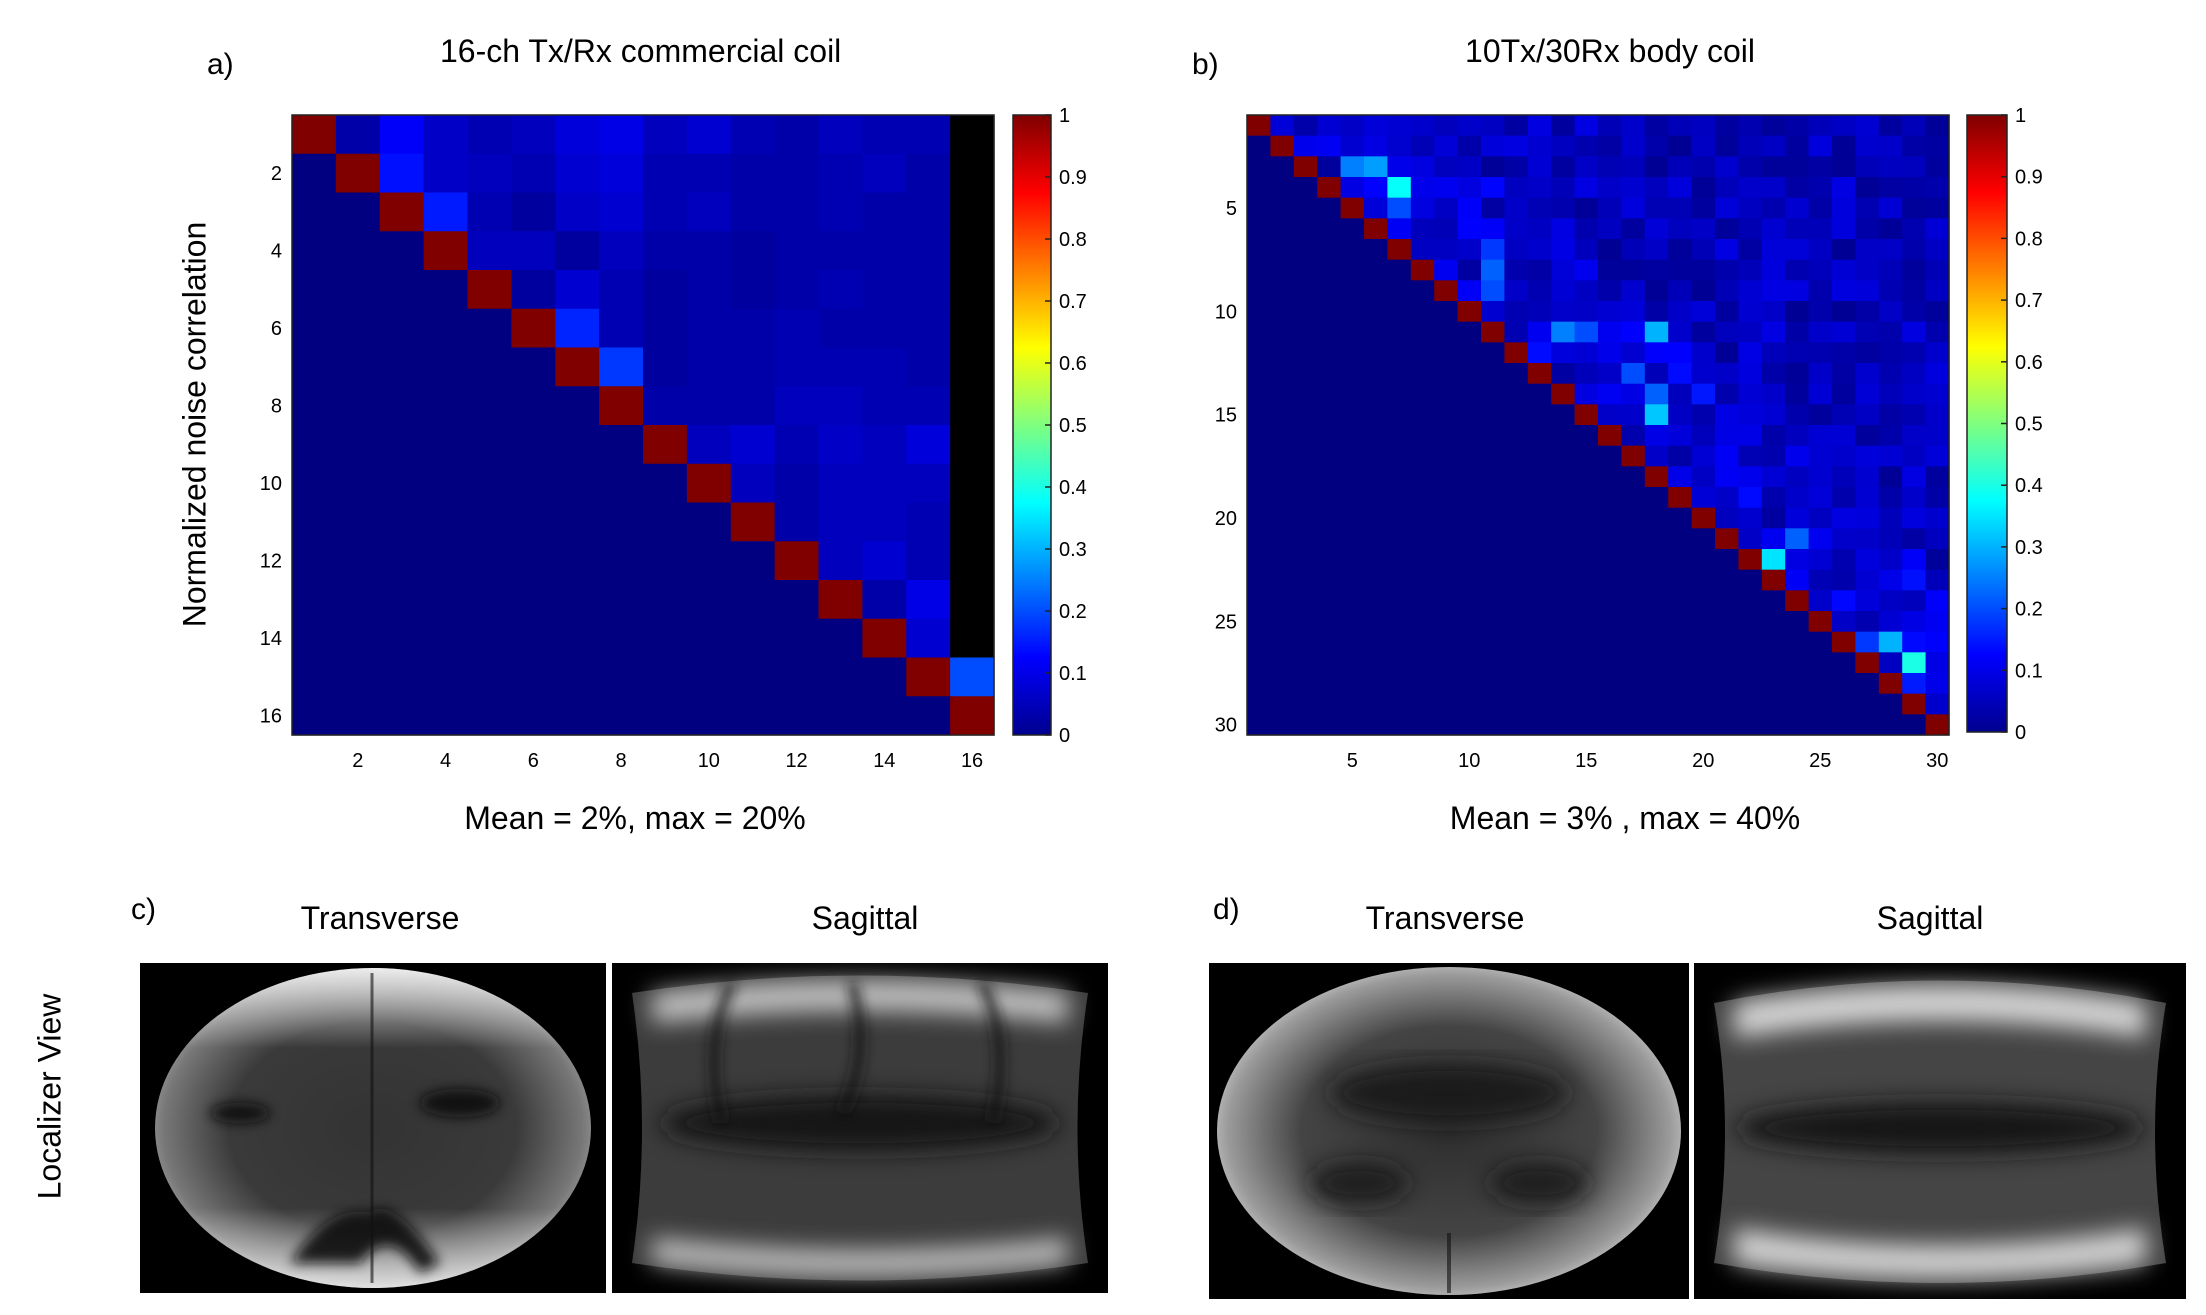 Image resolution: width=2206 pixels, height=1315 pixels. Describe the element at coordinates (1930, 918) in the screenshot. I see `panel-d-sagittal-title: Sagittal` at that location.